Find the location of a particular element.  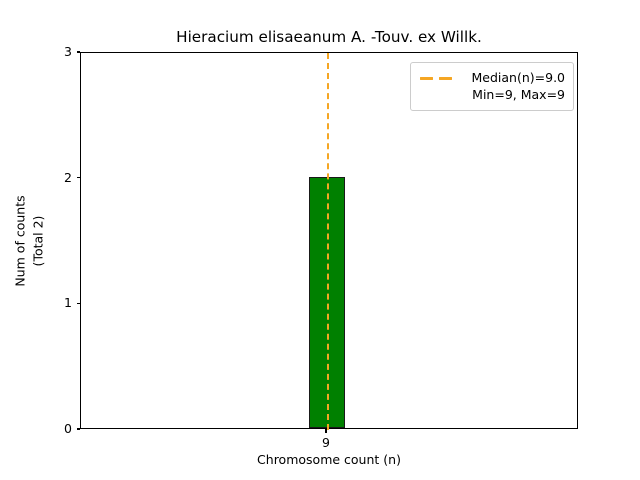

y-axis-sublabel: (Total 2) is located at coordinates (38, 240).